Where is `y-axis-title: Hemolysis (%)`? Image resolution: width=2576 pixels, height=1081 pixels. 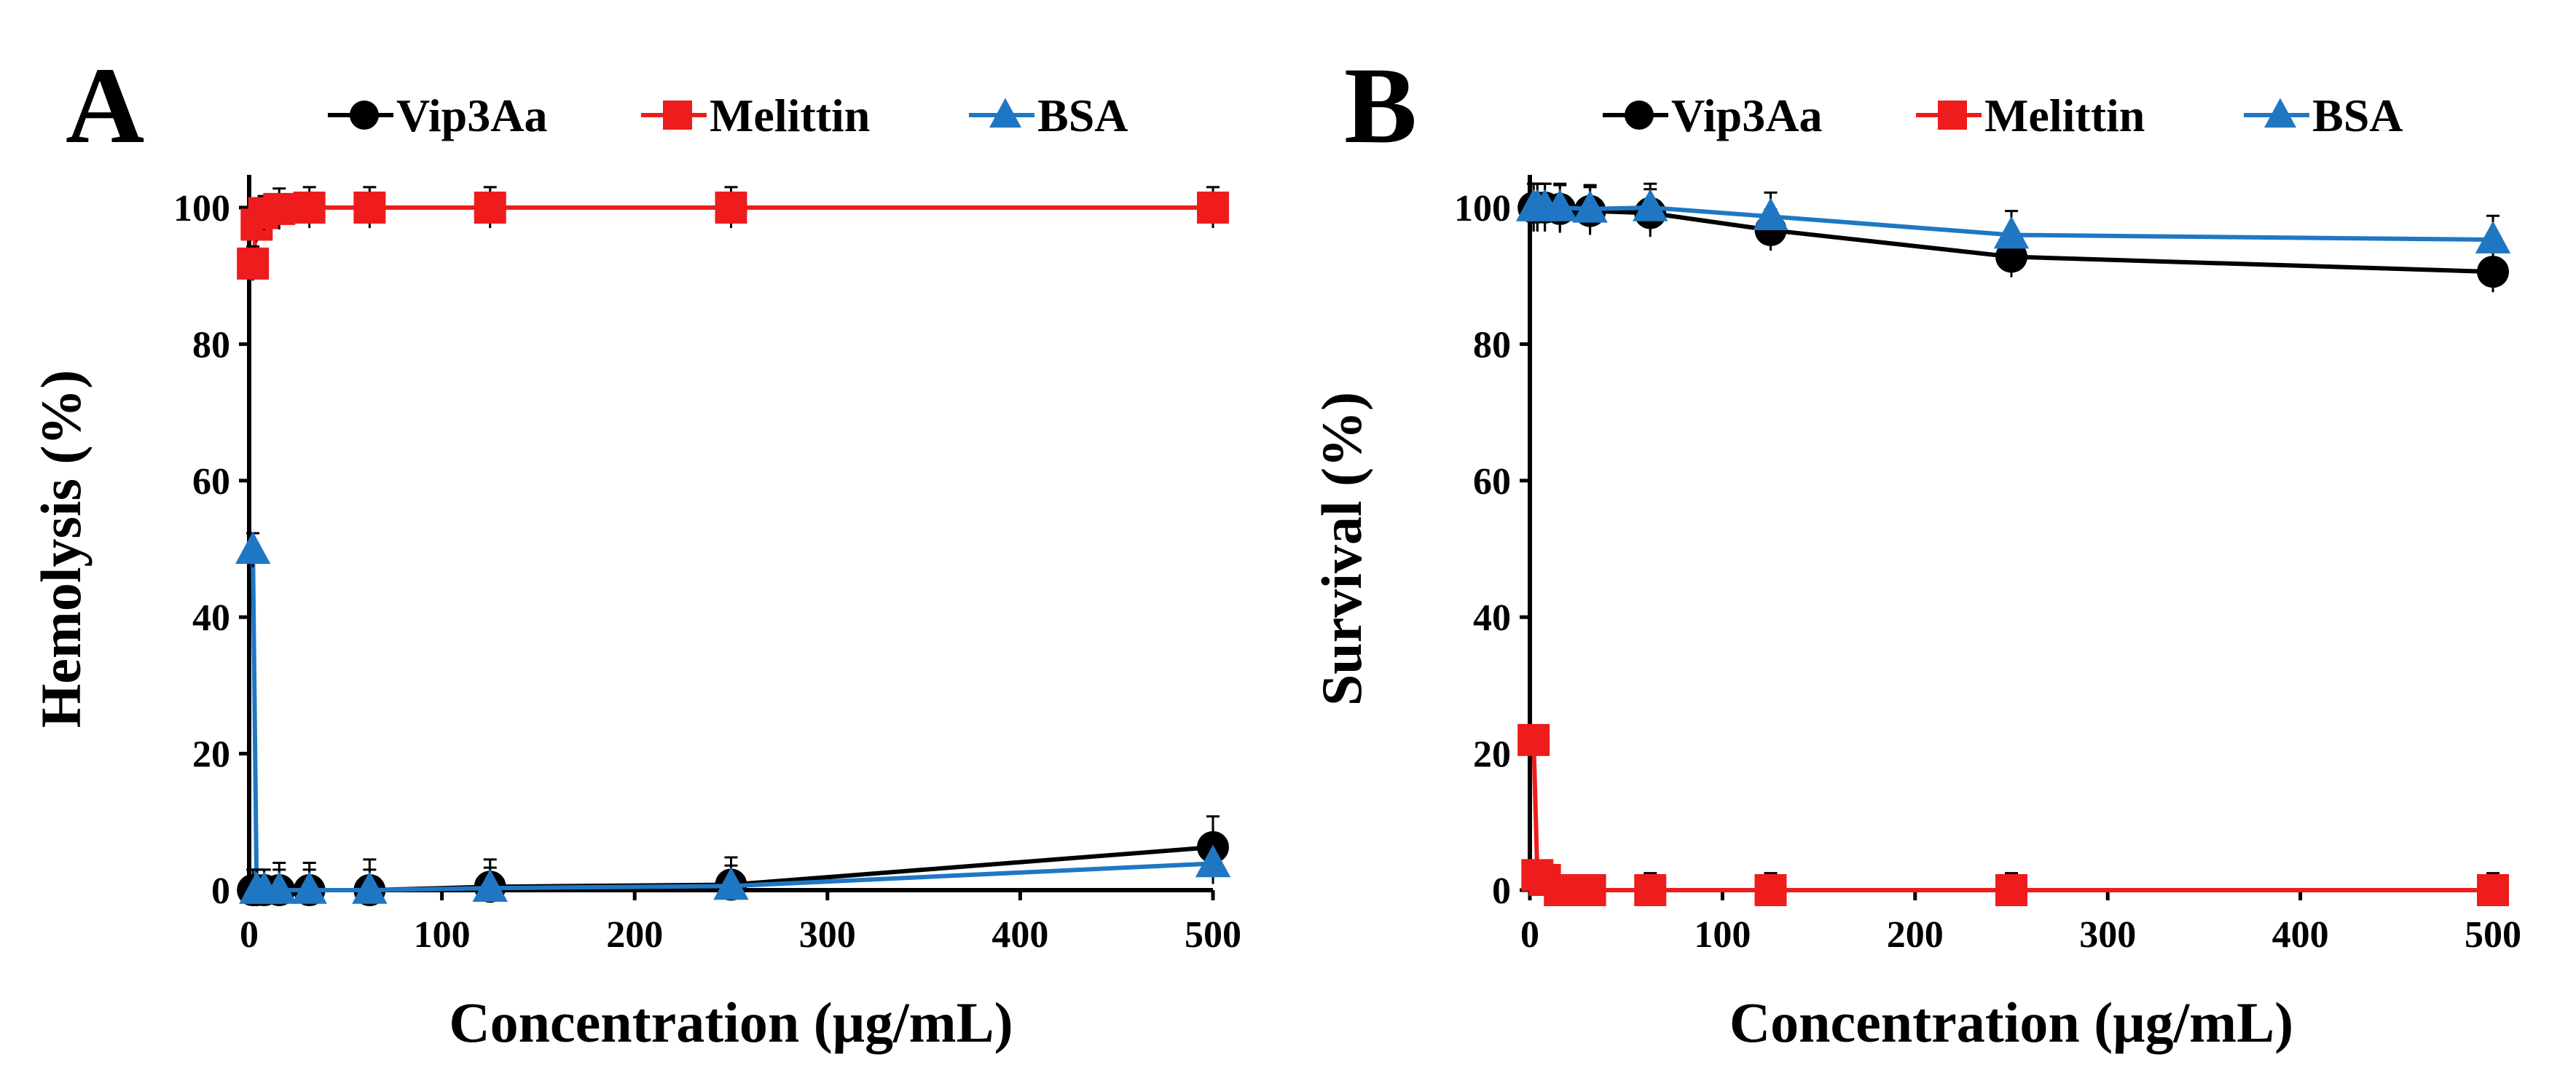
y-axis-title: Hemolysis (%) is located at coordinates (61, 549).